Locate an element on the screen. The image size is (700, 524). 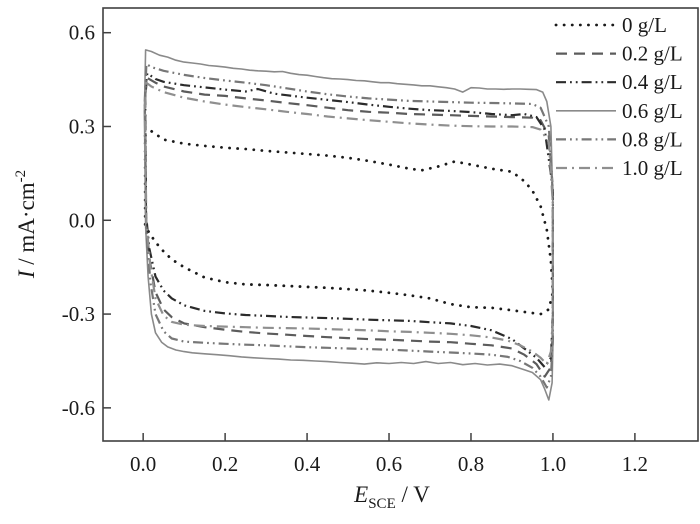
legend-label: 0.4 g/L is located at coordinates (652, 82).